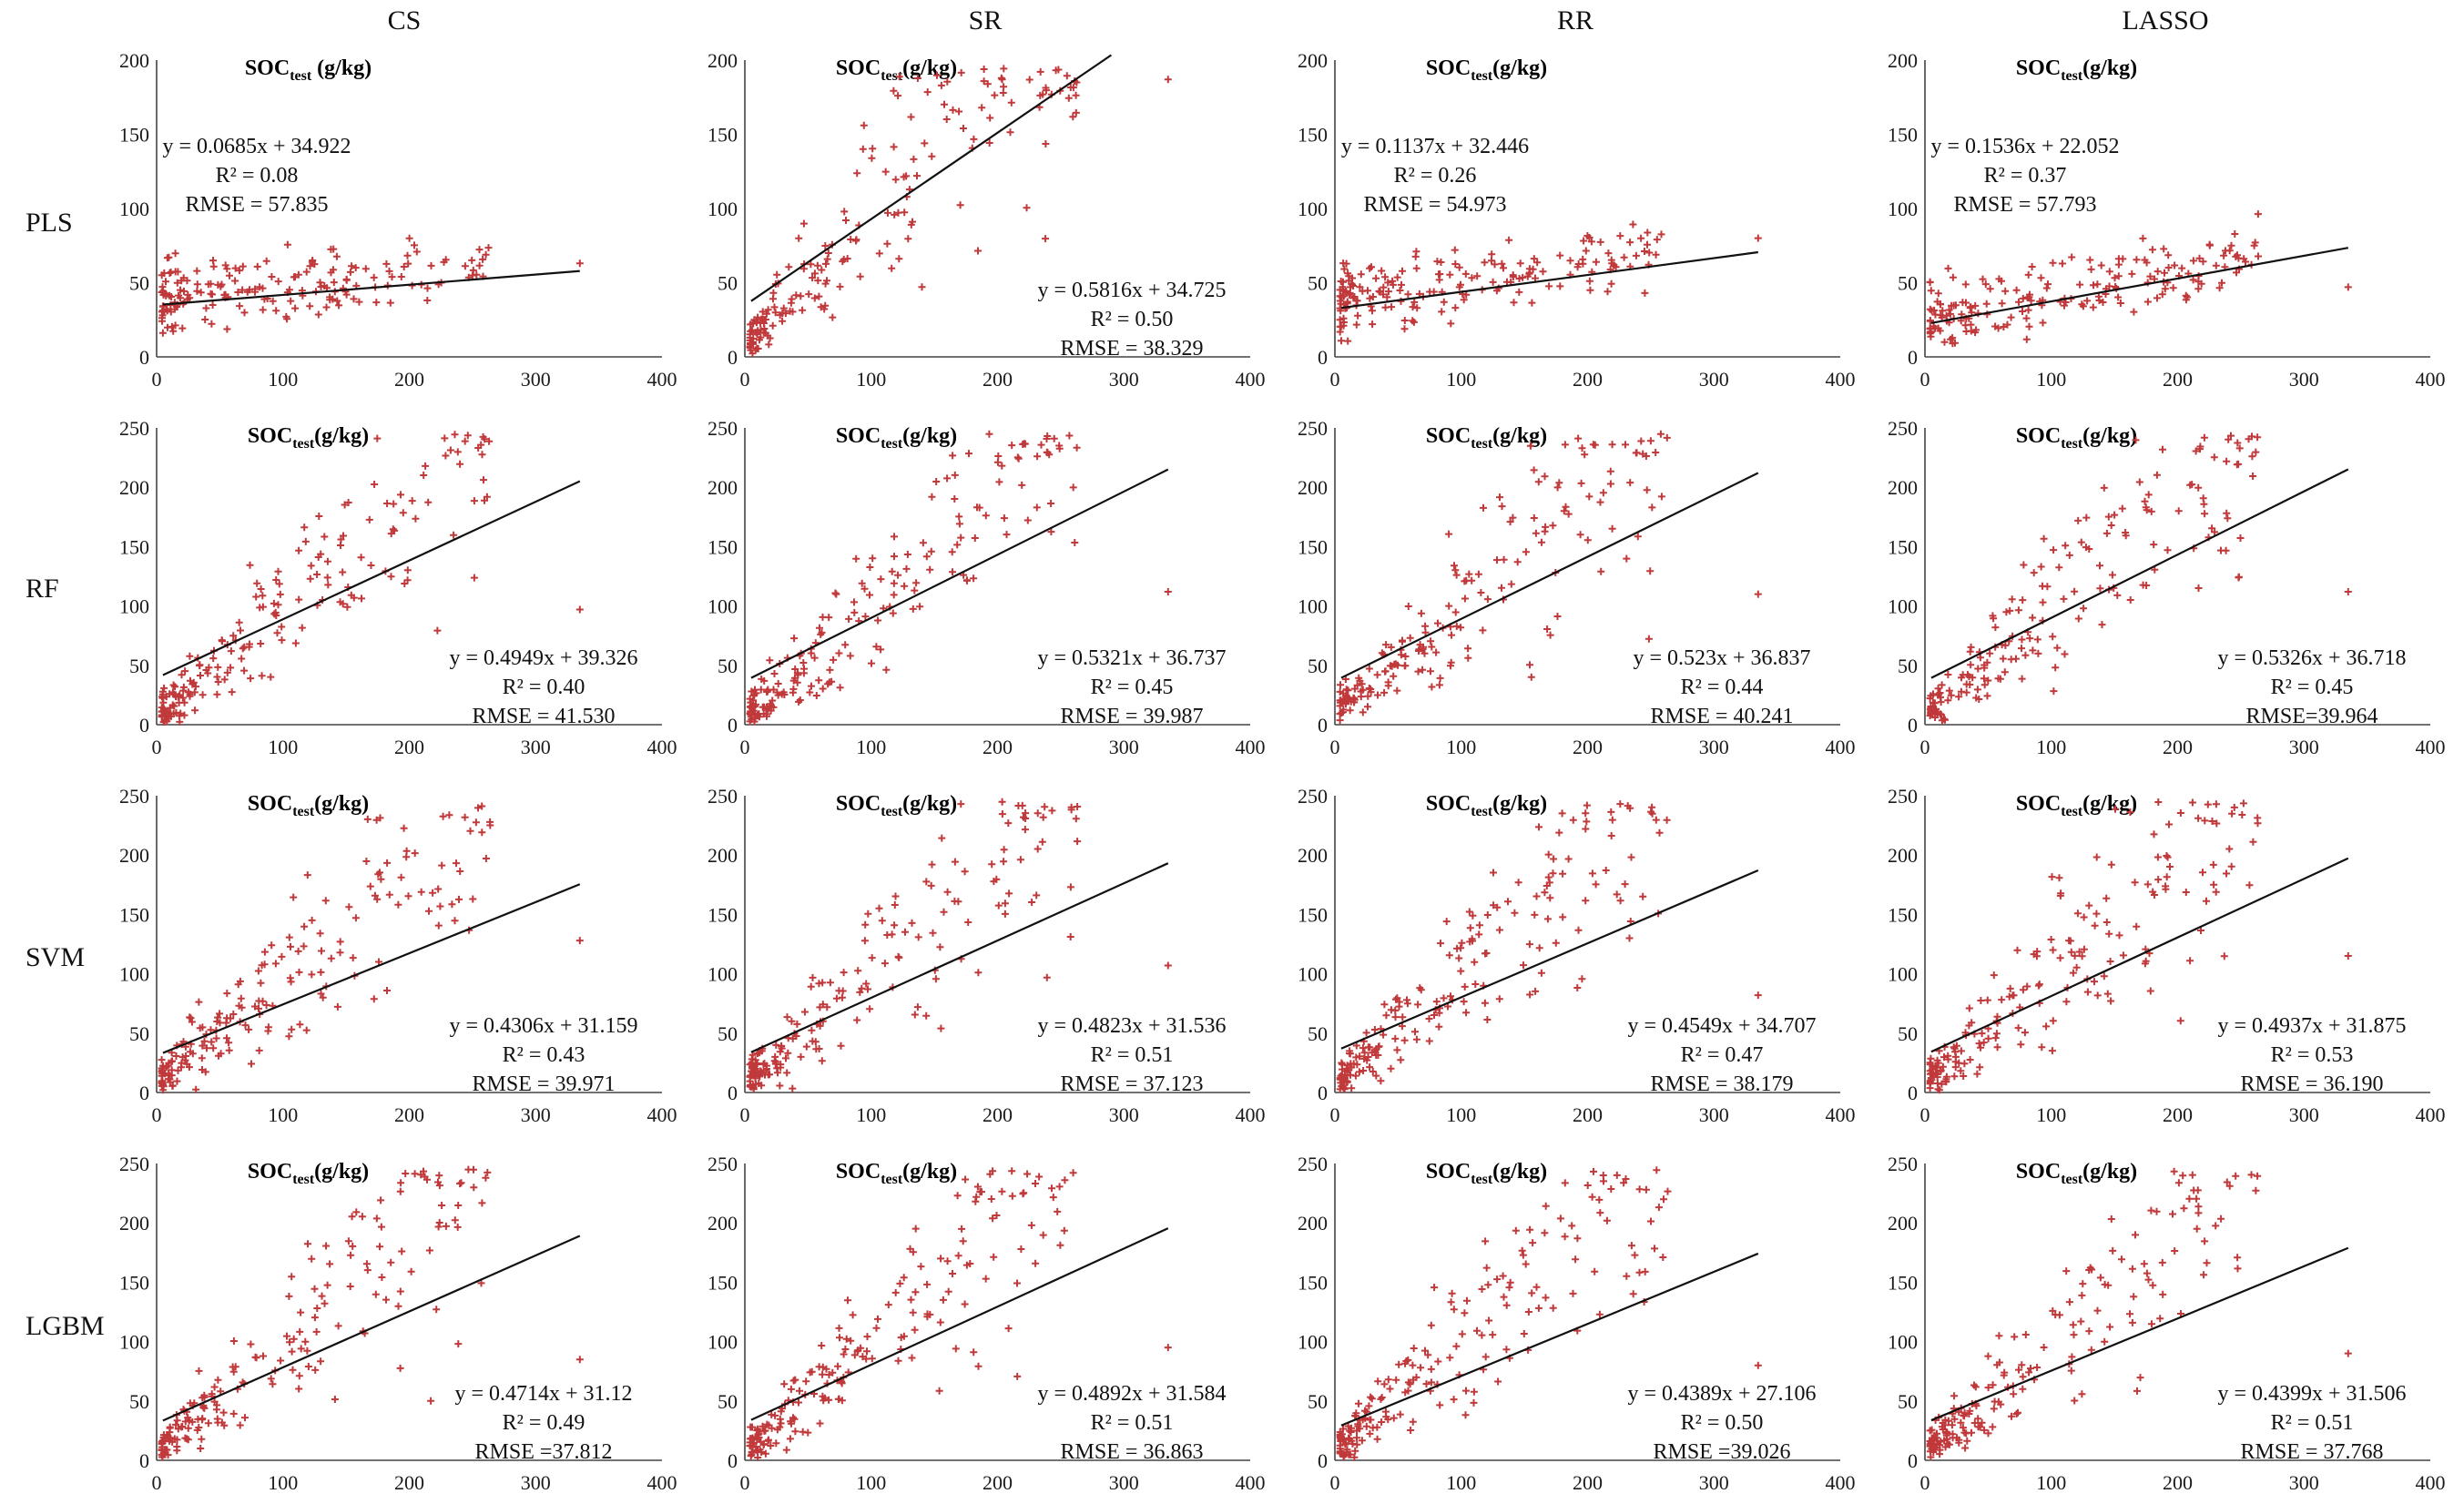 The image size is (2464, 1504). Describe the element at coordinates (1132, 1055) in the screenshot. I see `r-squared-label: R² = 0.51` at that location.